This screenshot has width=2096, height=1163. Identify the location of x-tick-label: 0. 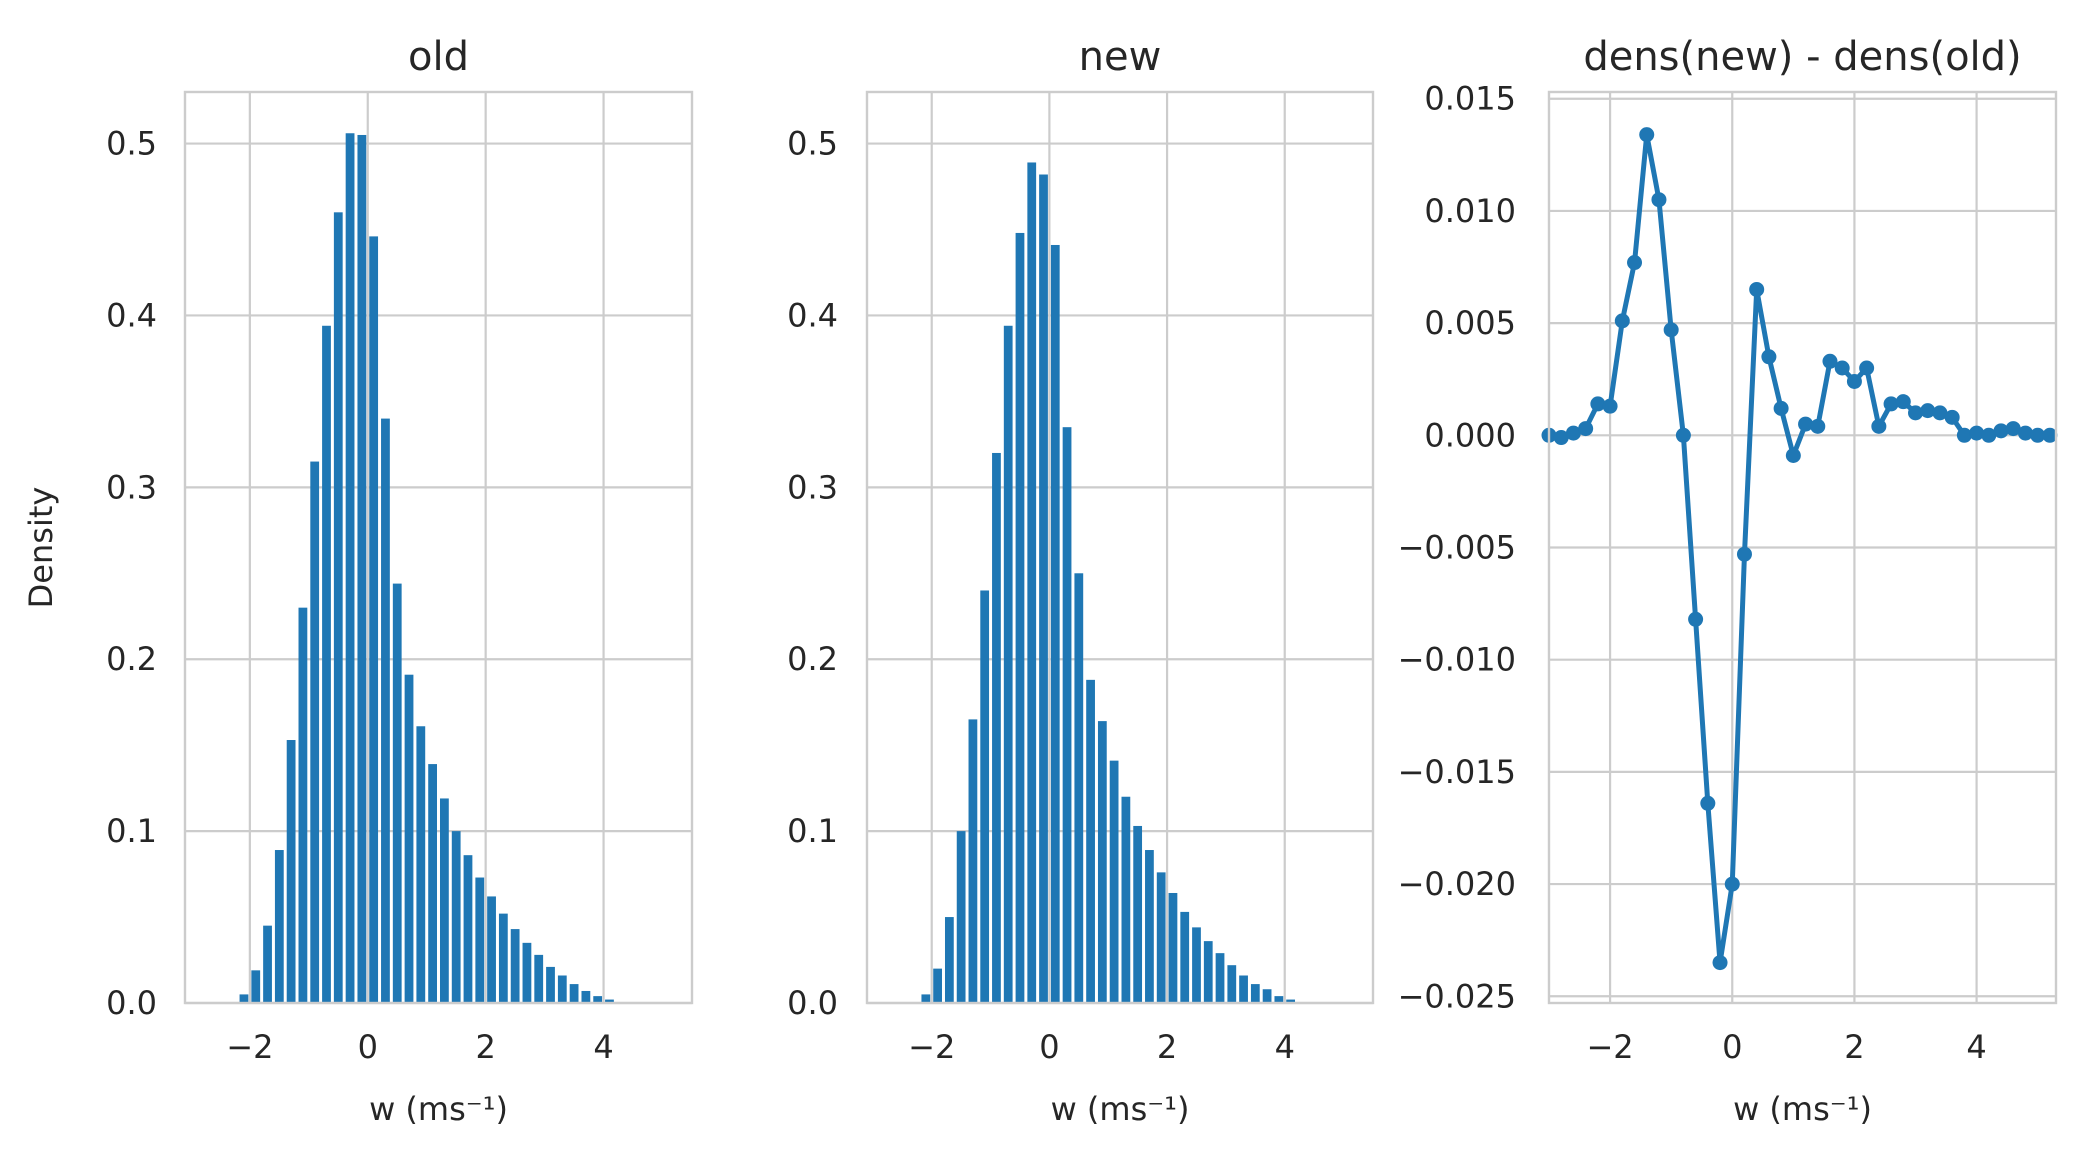
(1049, 1047).